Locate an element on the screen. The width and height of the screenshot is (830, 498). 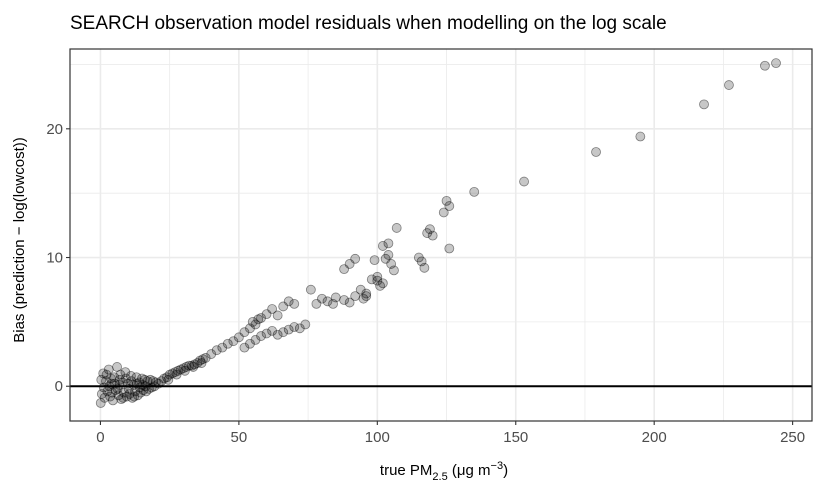
y-axis: 0 10 20 is located at coordinates (58, 258).